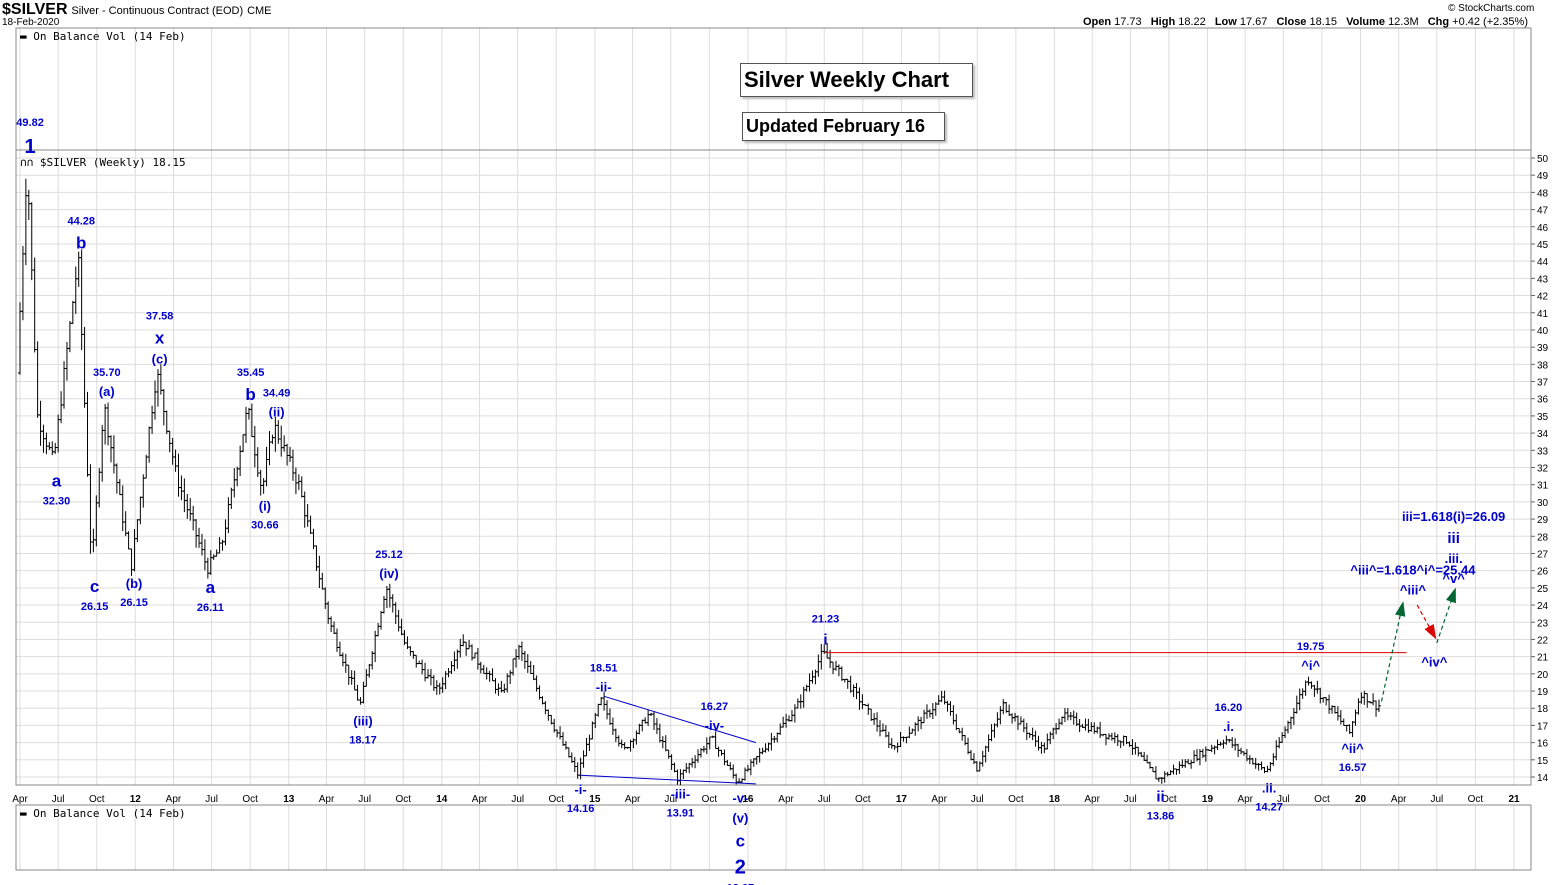  Describe the element at coordinates (1543, 572) in the screenshot. I see `y-tick-label: 26` at that location.